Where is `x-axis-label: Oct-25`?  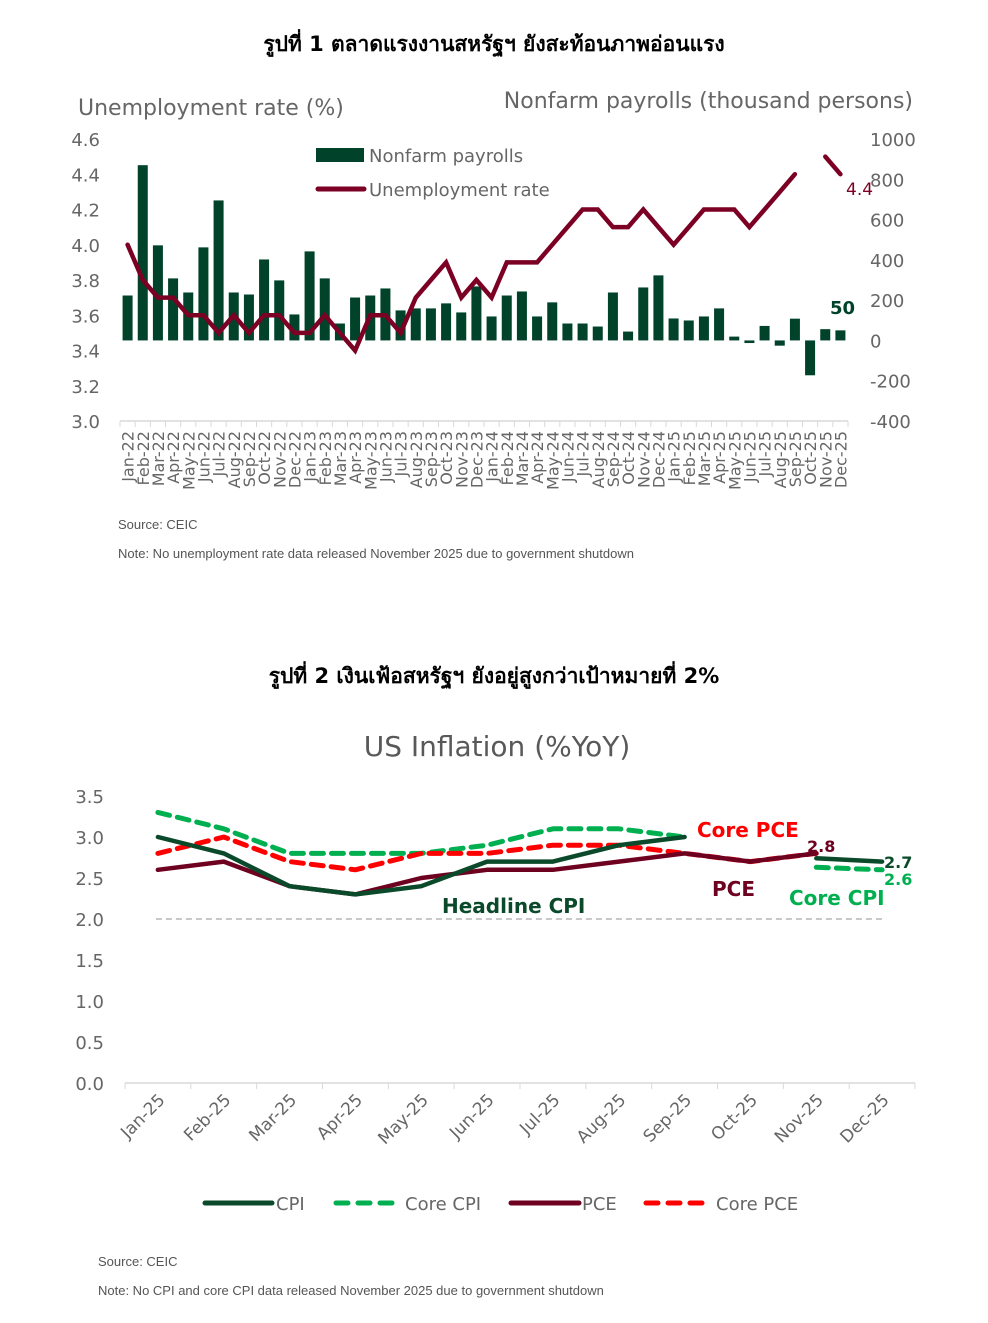 x-axis-label: Oct-25 is located at coordinates (734, 1117).